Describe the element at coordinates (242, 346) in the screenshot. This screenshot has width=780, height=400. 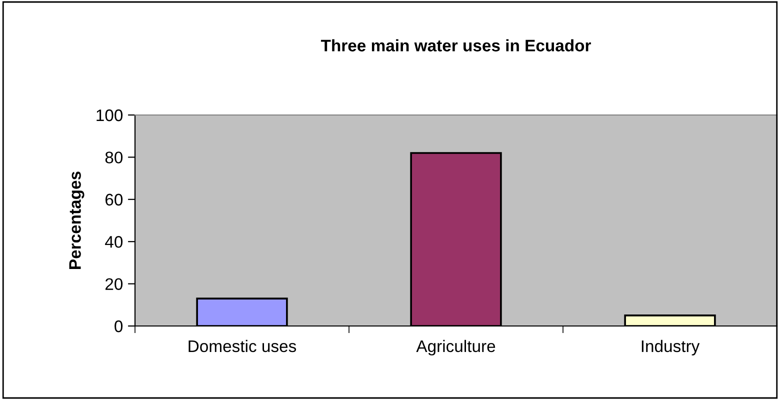
I see `x-tick-label: Domestic uses` at that location.